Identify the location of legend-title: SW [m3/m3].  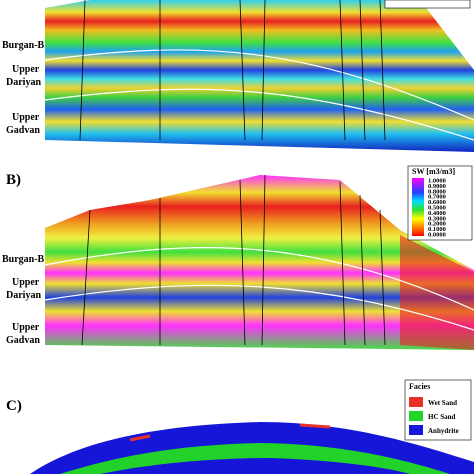
(434, 171).